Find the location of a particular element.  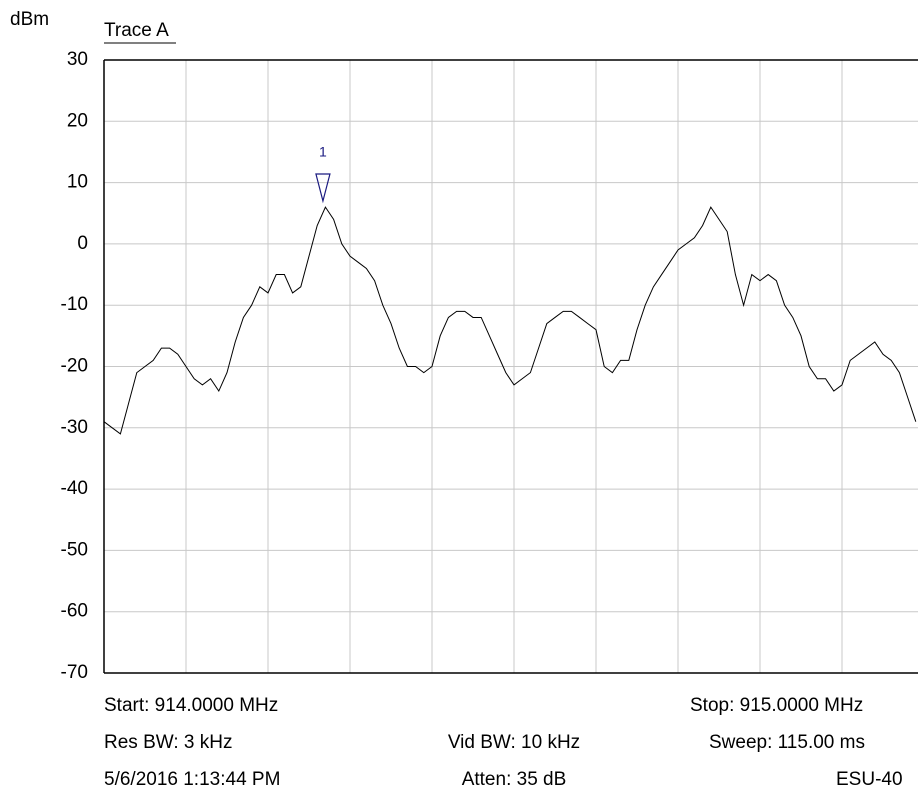

timestamp: 5/6/2016 1:13:44 PM is located at coordinates (192, 779).